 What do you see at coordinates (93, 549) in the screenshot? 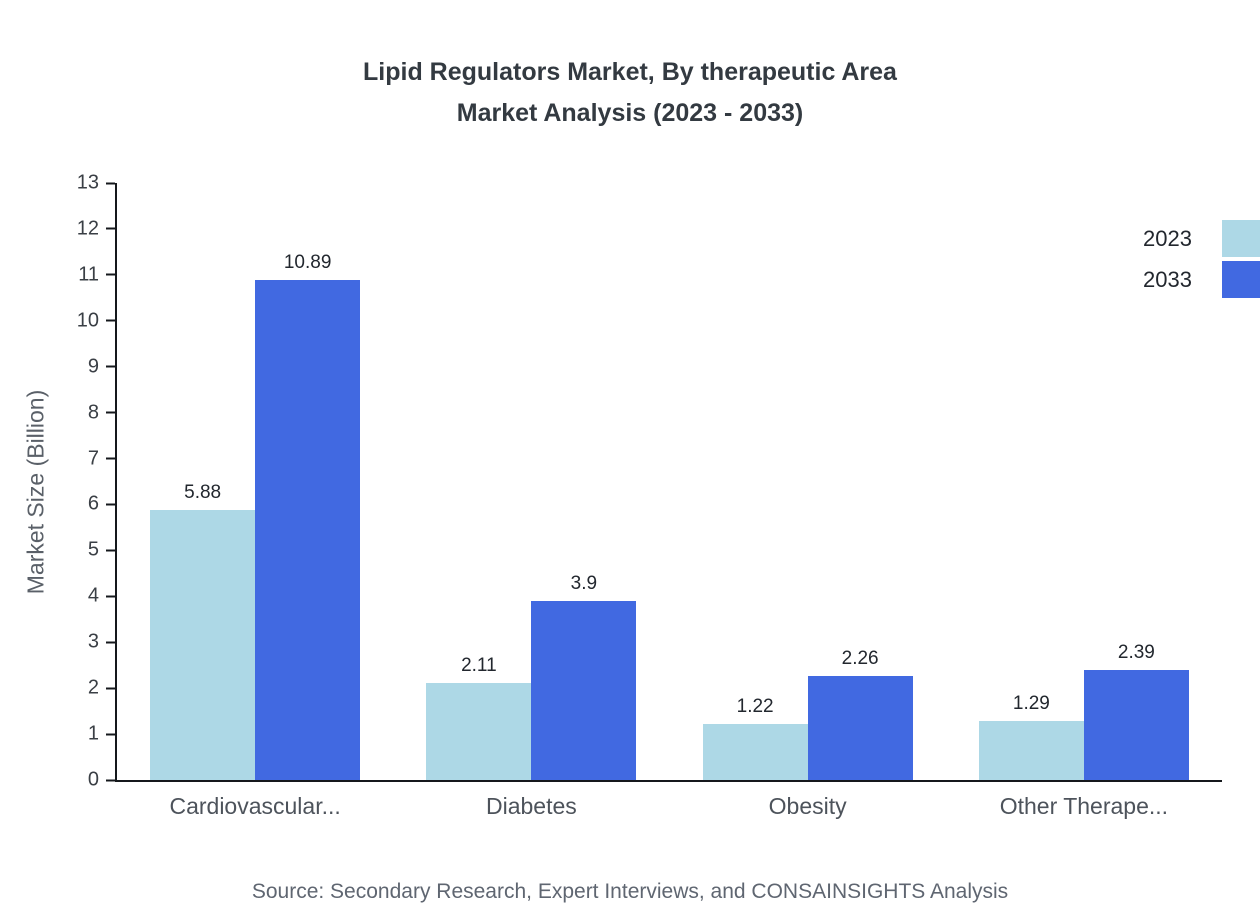
I see `y-tick-label: 5` at bounding box center [93, 549].